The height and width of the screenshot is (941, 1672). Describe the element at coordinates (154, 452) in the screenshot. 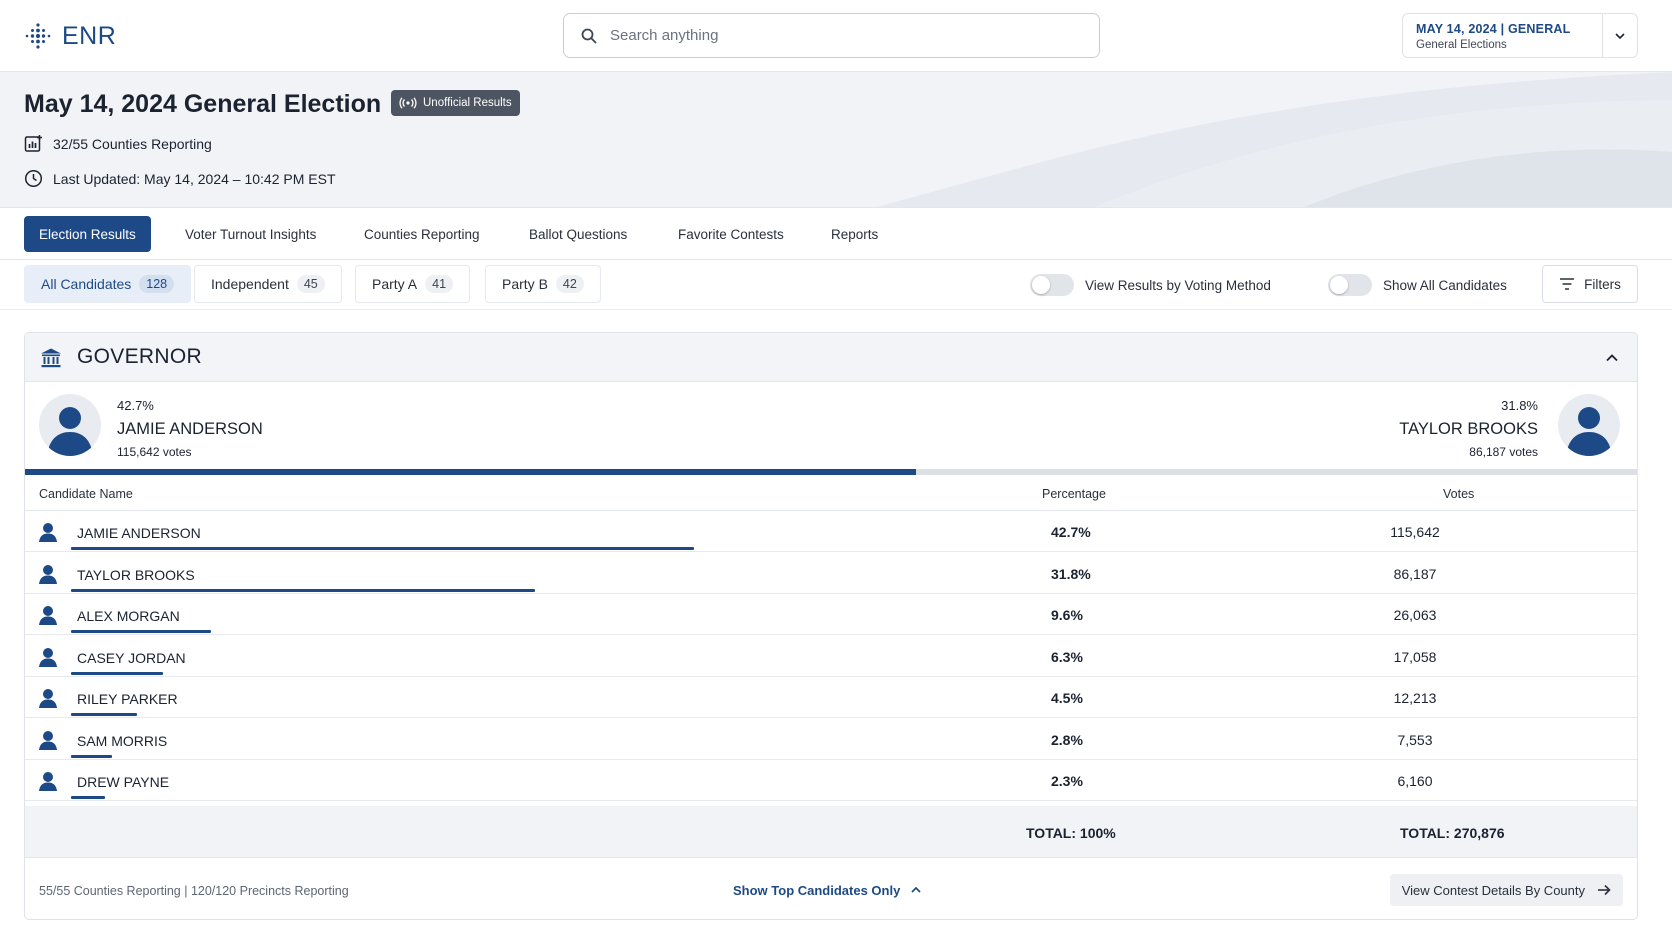

I see `leader-votes: 115,642 votes` at that location.